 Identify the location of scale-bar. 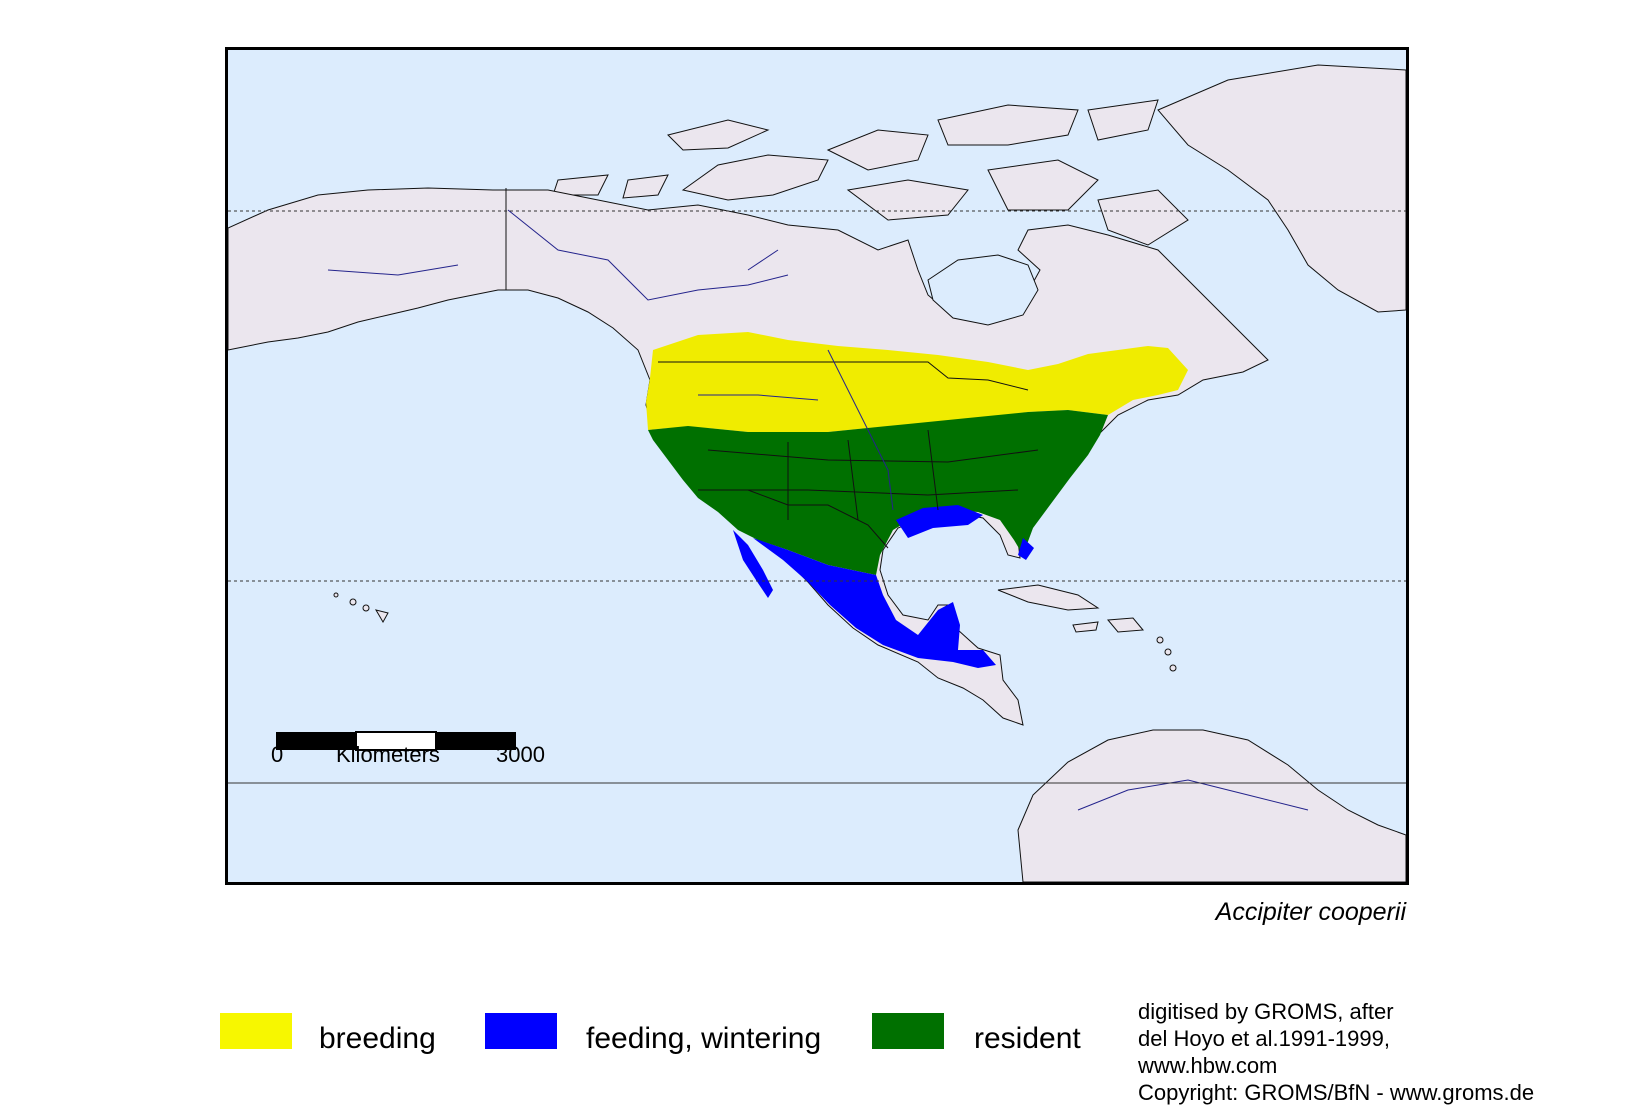
(396, 741).